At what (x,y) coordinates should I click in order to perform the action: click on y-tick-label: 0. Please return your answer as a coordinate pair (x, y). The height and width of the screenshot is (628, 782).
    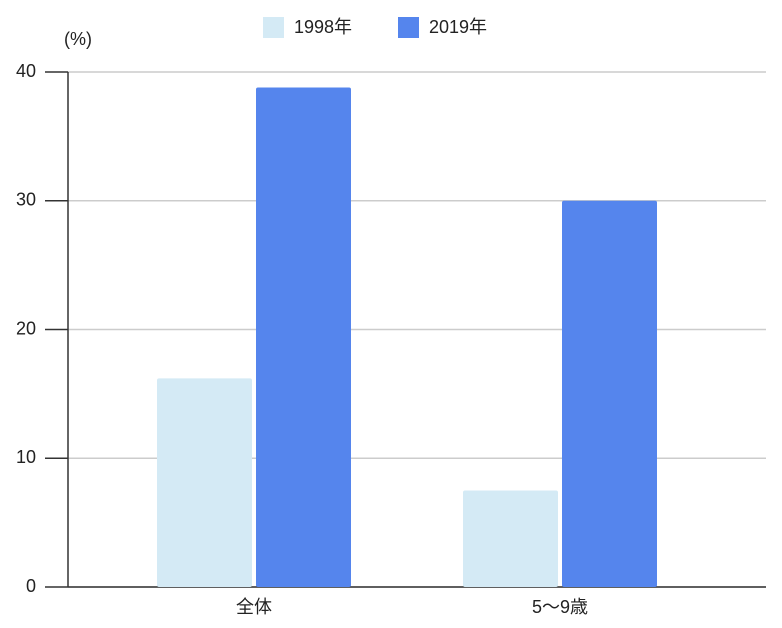
    Looking at the image, I should click on (31, 586).